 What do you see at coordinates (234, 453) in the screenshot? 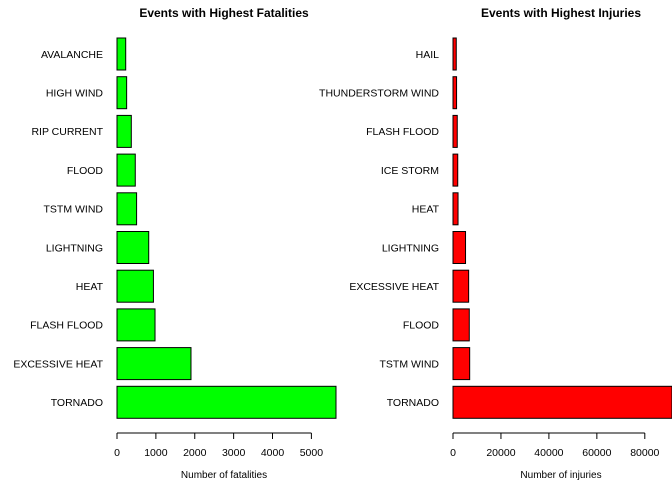
I see `fatalities-x-tick-label: 3000` at bounding box center [234, 453].